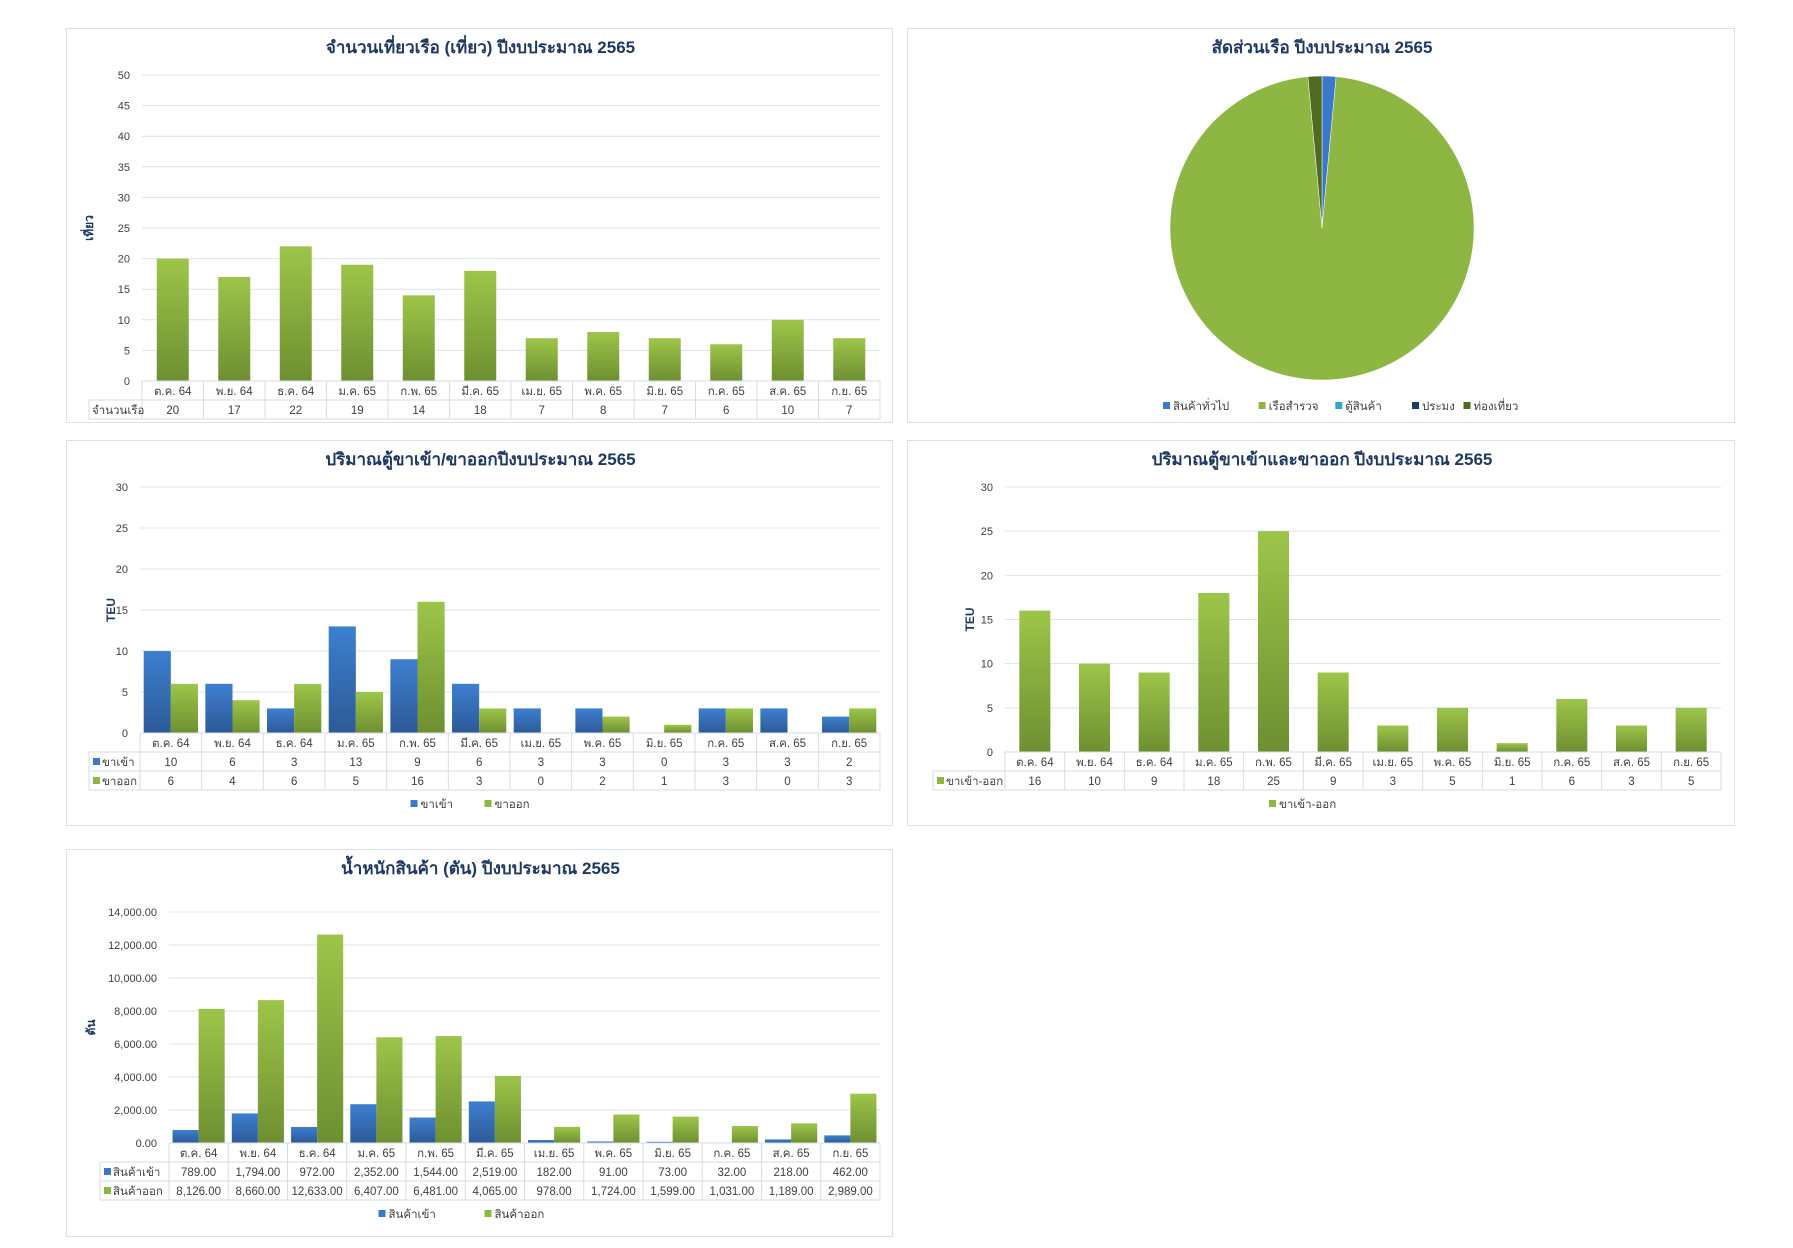 This screenshot has width=1793, height=1248. Describe the element at coordinates (787, 392) in the screenshot. I see `x-category-label: ส.ค. 65` at that location.